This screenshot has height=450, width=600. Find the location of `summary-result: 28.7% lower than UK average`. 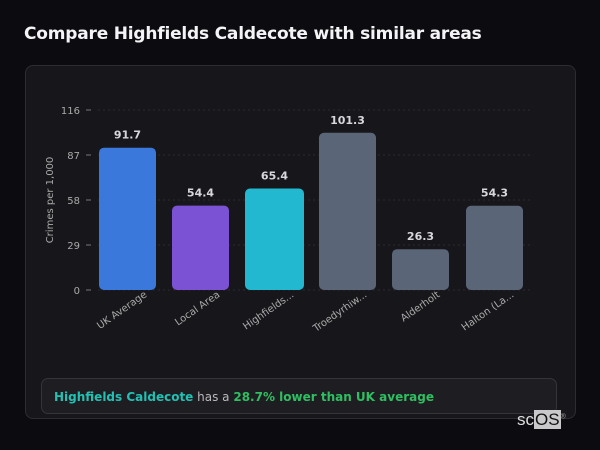

summary-result: 28.7% lower than UK average is located at coordinates (333, 397).